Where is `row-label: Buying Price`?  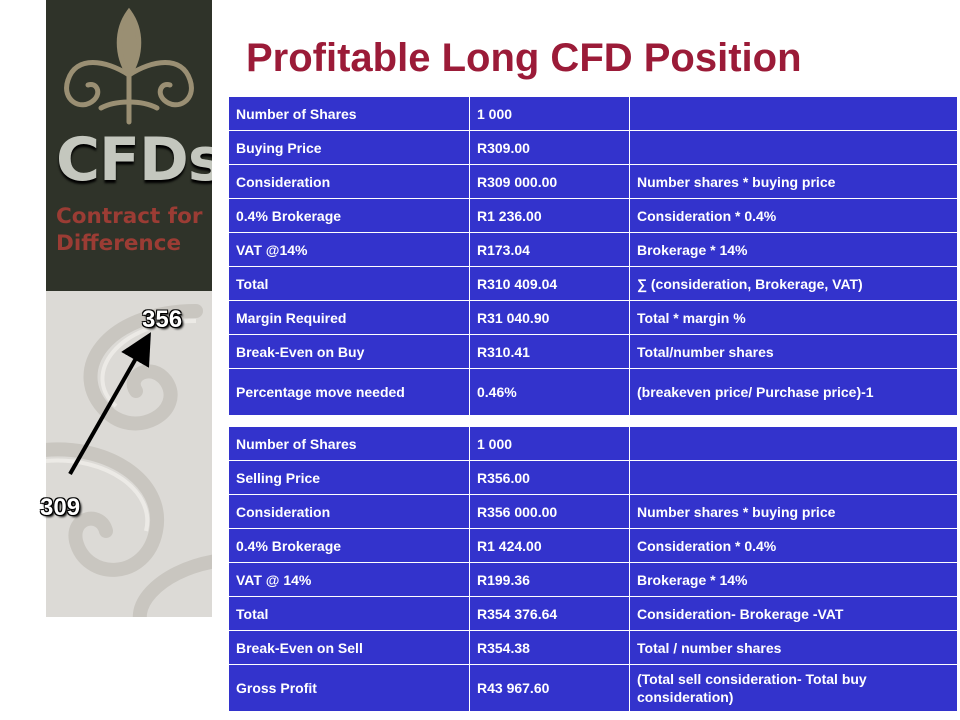 row-label: Buying Price is located at coordinates (349, 147).